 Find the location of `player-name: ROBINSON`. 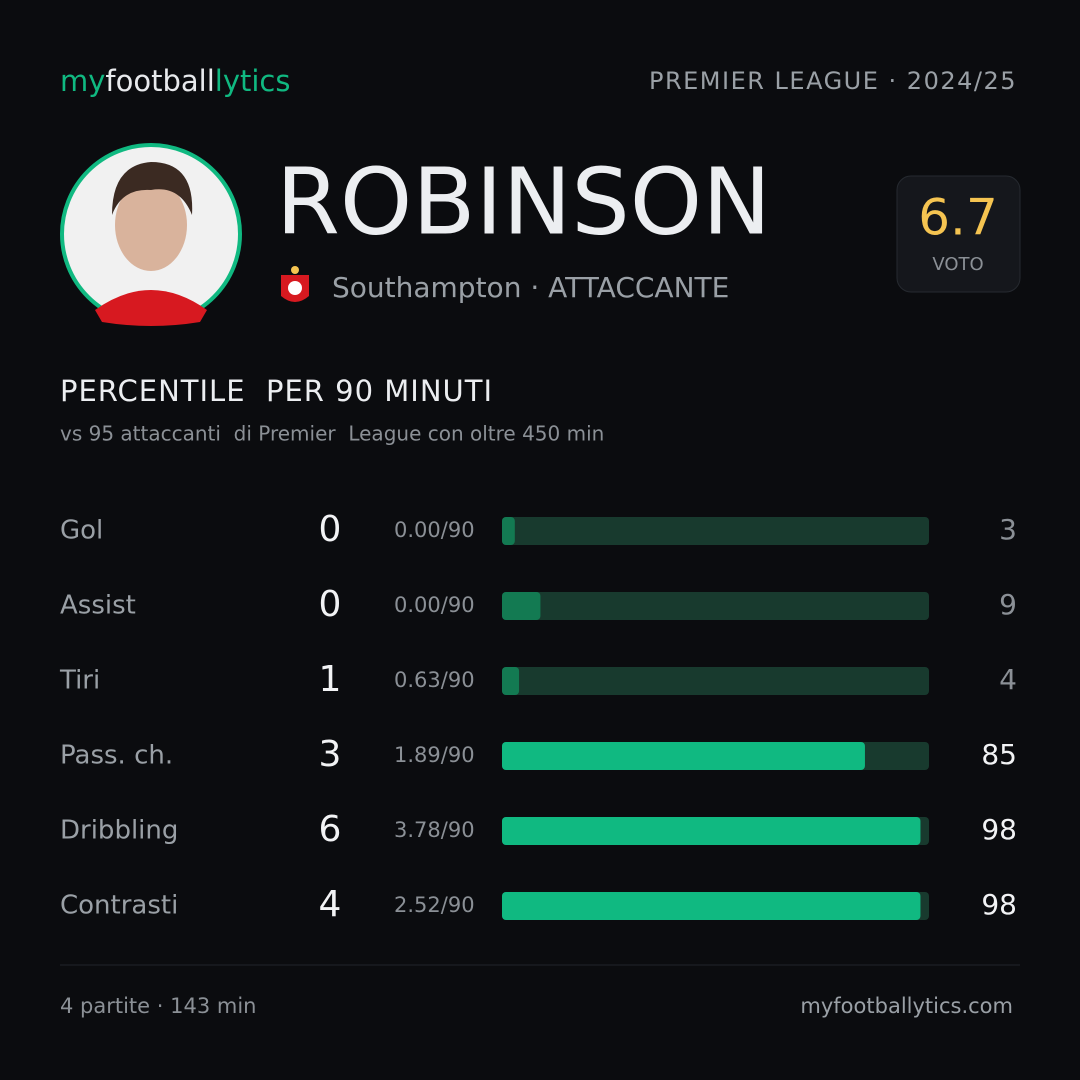

player-name: ROBINSON is located at coordinates (523, 201).